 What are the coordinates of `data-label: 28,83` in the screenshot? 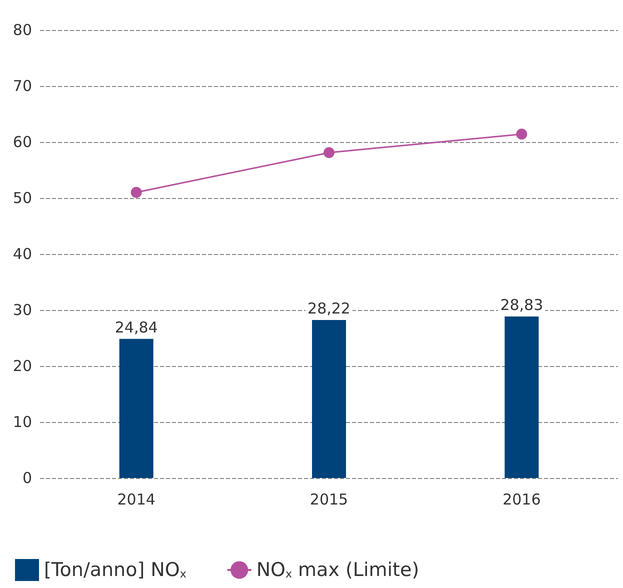 It's located at (522, 305).